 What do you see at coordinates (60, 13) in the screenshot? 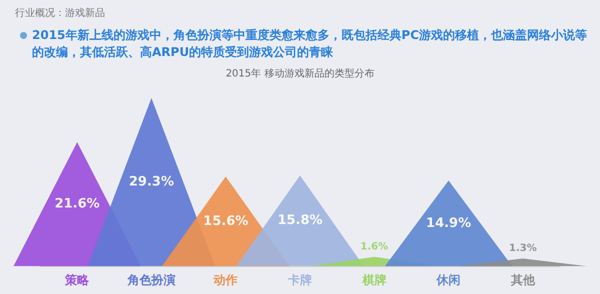
I see `text: 行业概况：游戏新品` at bounding box center [60, 13].